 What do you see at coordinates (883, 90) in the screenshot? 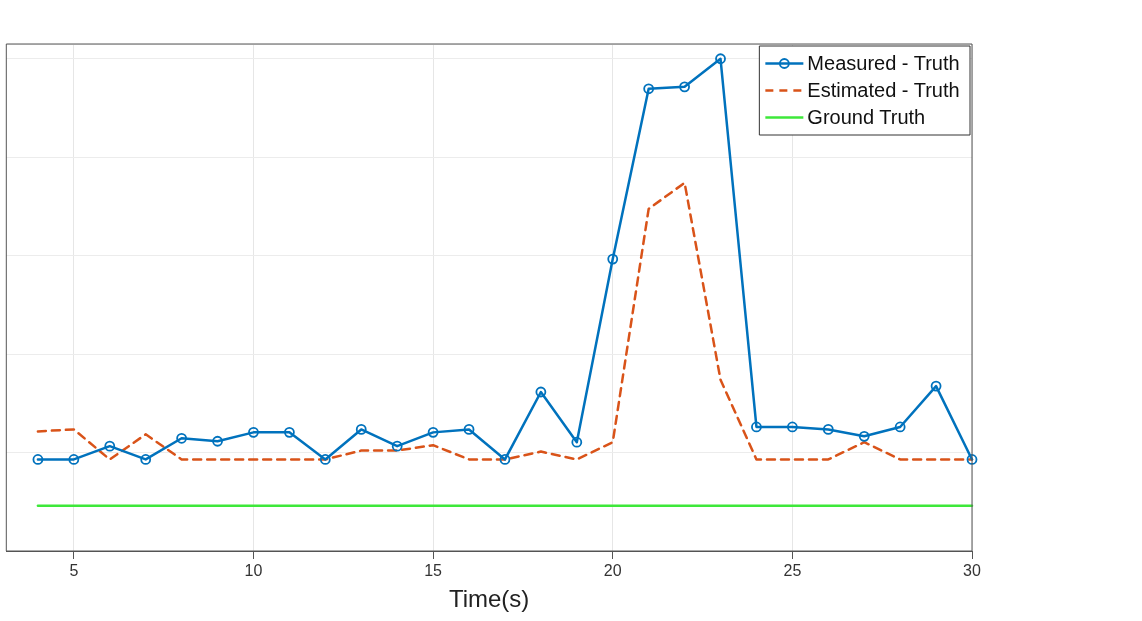
I see `legend-label: Estimated - Truth` at bounding box center [883, 90].